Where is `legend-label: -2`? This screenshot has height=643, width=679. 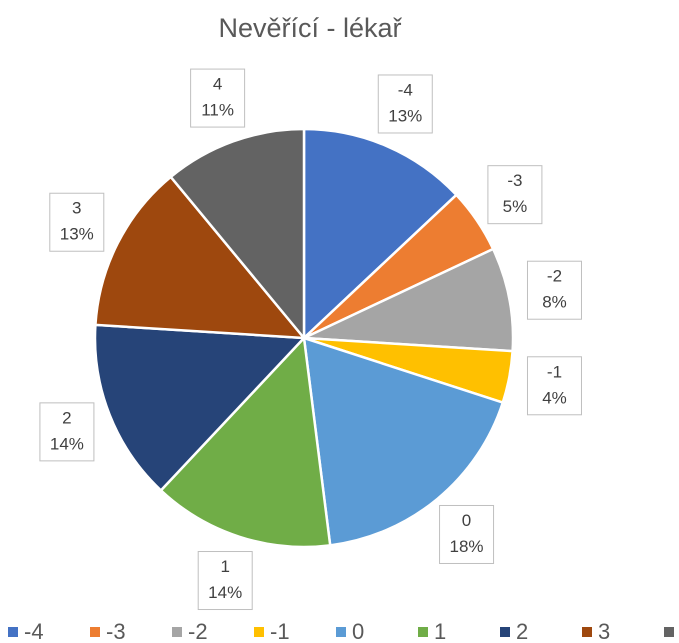
legend-label: -2 is located at coordinates (198, 631).